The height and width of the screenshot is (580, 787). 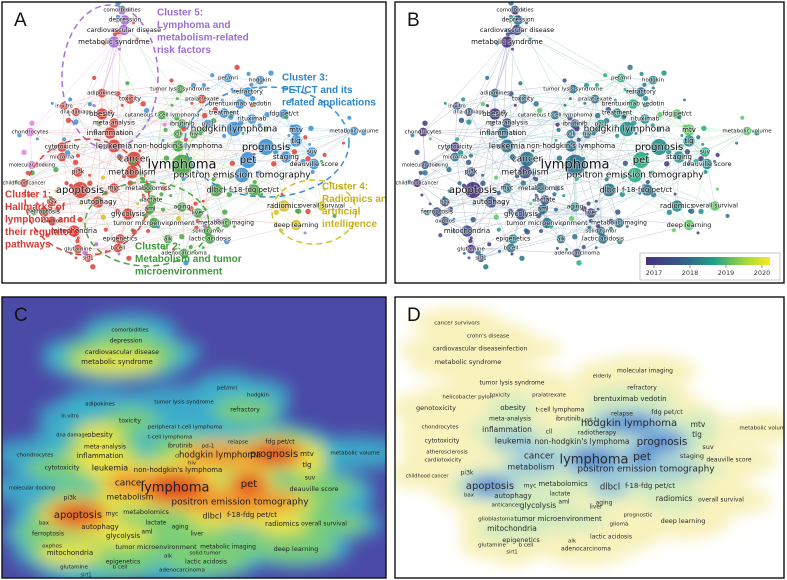 I want to click on term-label: rituximab, so click(x=645, y=119).